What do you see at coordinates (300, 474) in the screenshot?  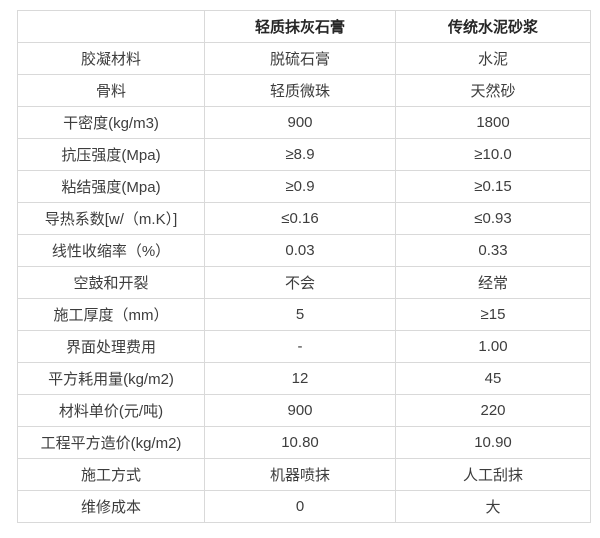 I see `gypsum-value: 机器喷抹` at bounding box center [300, 474].